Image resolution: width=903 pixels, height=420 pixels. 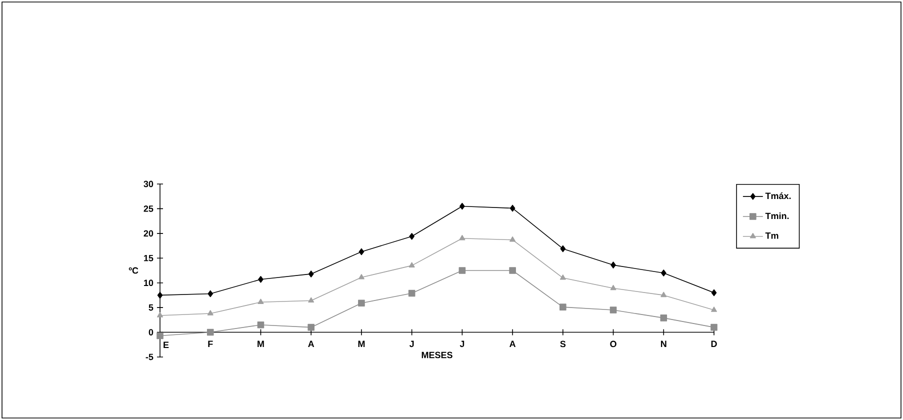 I want to click on x-tick-label: D, so click(x=714, y=343).